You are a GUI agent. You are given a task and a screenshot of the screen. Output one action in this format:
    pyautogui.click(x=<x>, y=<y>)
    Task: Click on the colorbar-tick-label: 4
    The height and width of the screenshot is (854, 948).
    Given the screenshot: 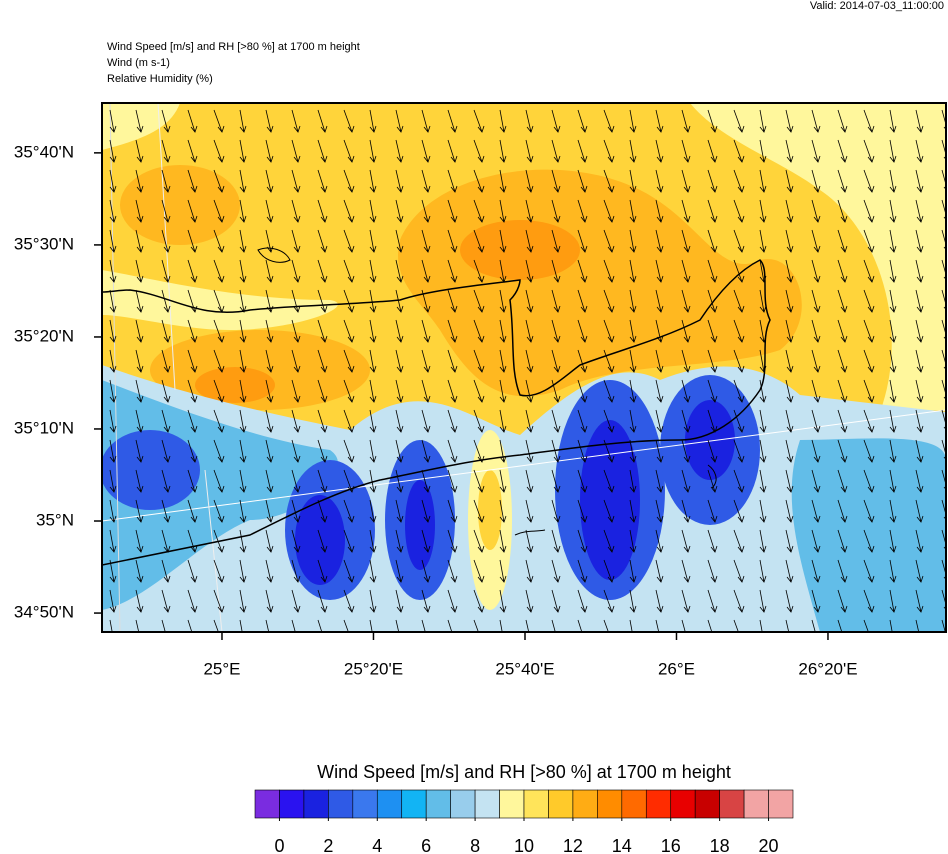 What is the action you would take?
    pyautogui.click(x=377, y=845)
    